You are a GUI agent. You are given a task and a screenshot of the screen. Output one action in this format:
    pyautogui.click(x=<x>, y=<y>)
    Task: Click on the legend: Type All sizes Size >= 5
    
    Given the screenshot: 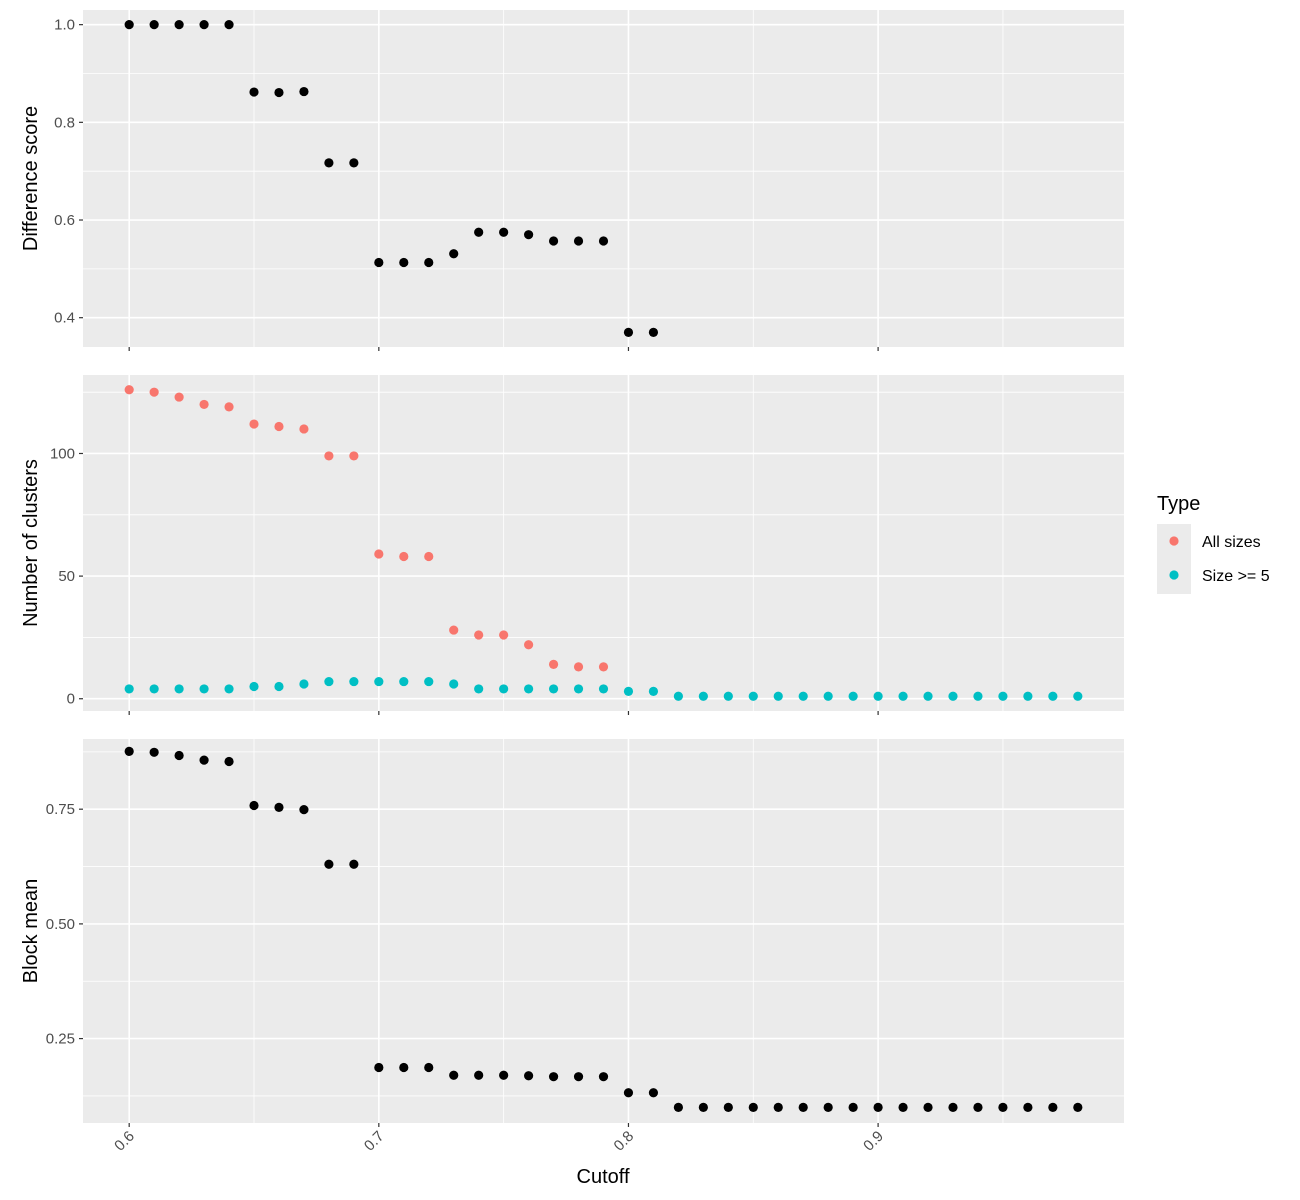 What is the action you would take?
    pyautogui.click(x=1213, y=543)
    